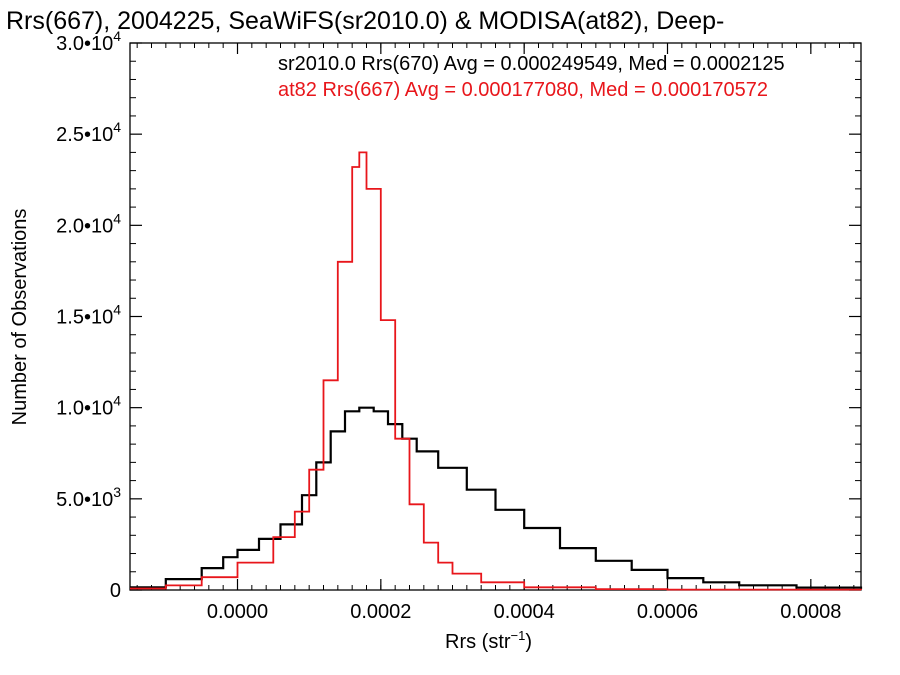 The width and height of the screenshot is (900, 675). What do you see at coordinates (84, 135) in the screenshot?
I see `y-tick-mantissa: 2.5•10` at bounding box center [84, 135].